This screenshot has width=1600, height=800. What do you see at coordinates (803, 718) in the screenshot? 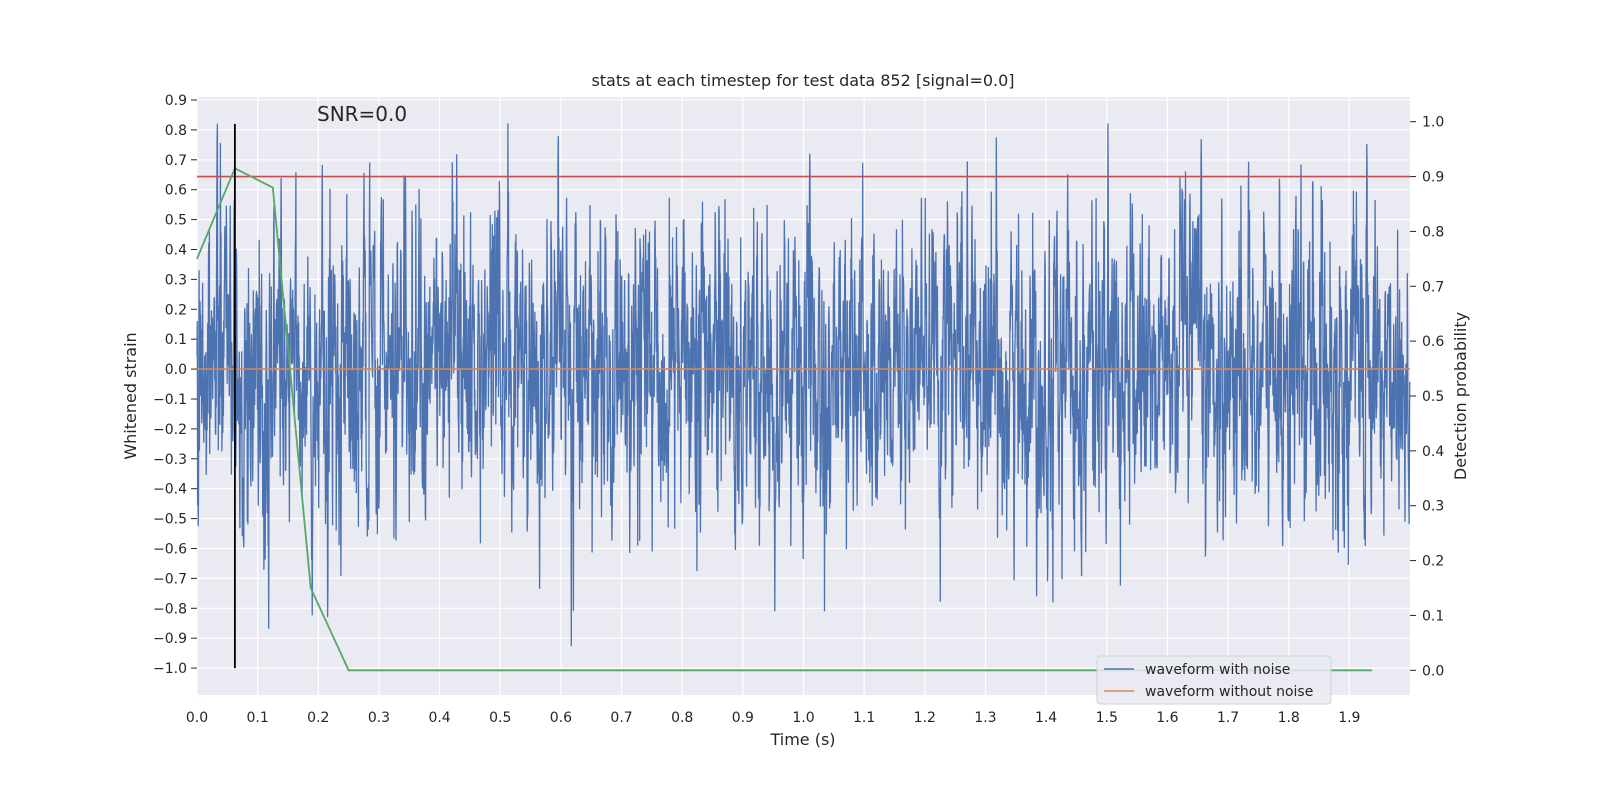
I see `x-tick-label: 1.0` at bounding box center [803, 718].